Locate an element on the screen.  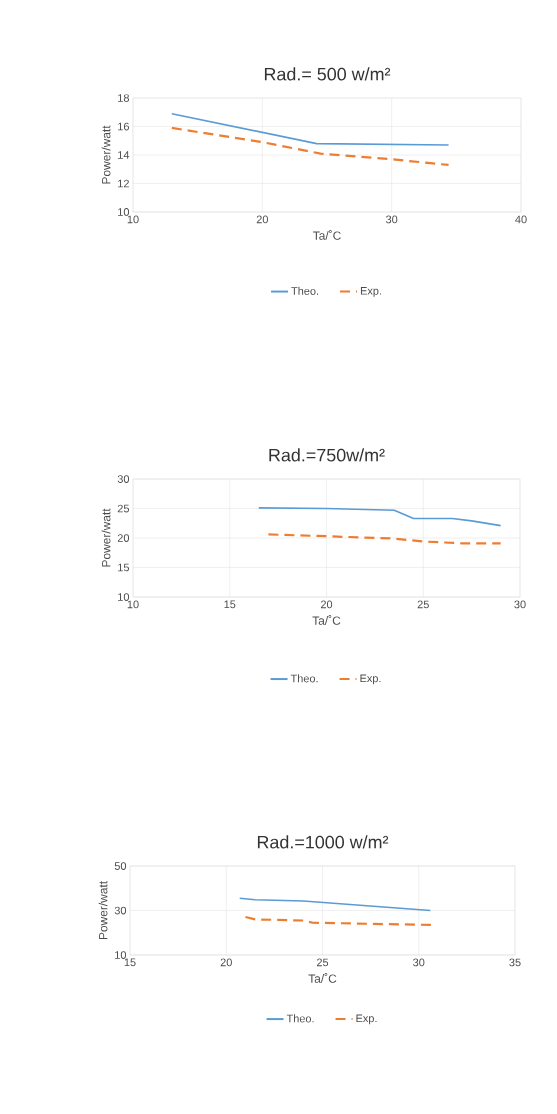
y-tick-label: 12 is located at coordinates (123, 183).